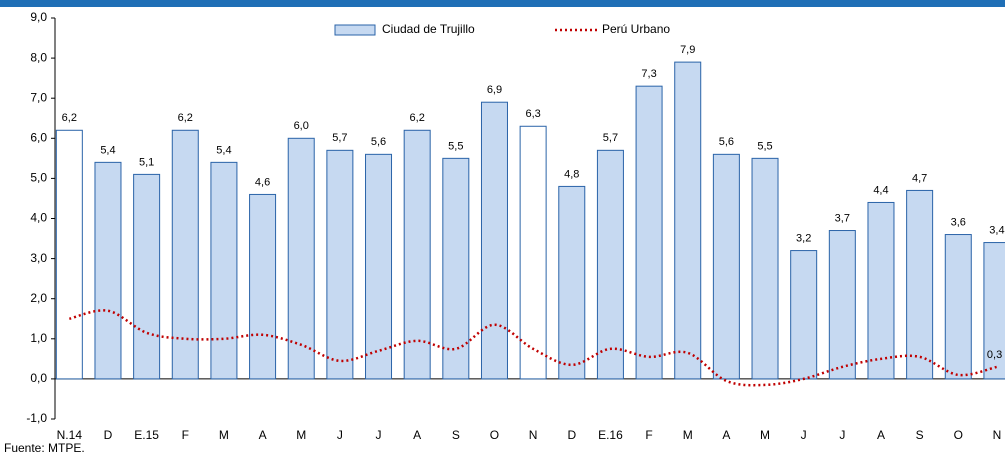  I want to click on legend-label: Perú Urbano, so click(636, 29).